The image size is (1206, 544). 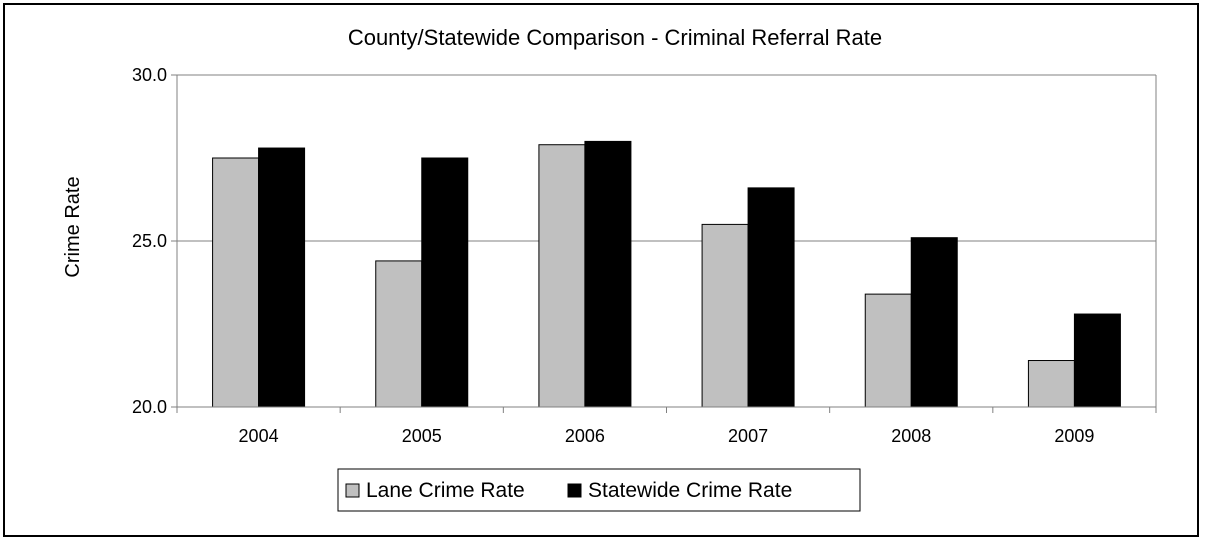 I want to click on legend: Lane Crime Rate Statewide Crime Rate, so click(x=599, y=490).